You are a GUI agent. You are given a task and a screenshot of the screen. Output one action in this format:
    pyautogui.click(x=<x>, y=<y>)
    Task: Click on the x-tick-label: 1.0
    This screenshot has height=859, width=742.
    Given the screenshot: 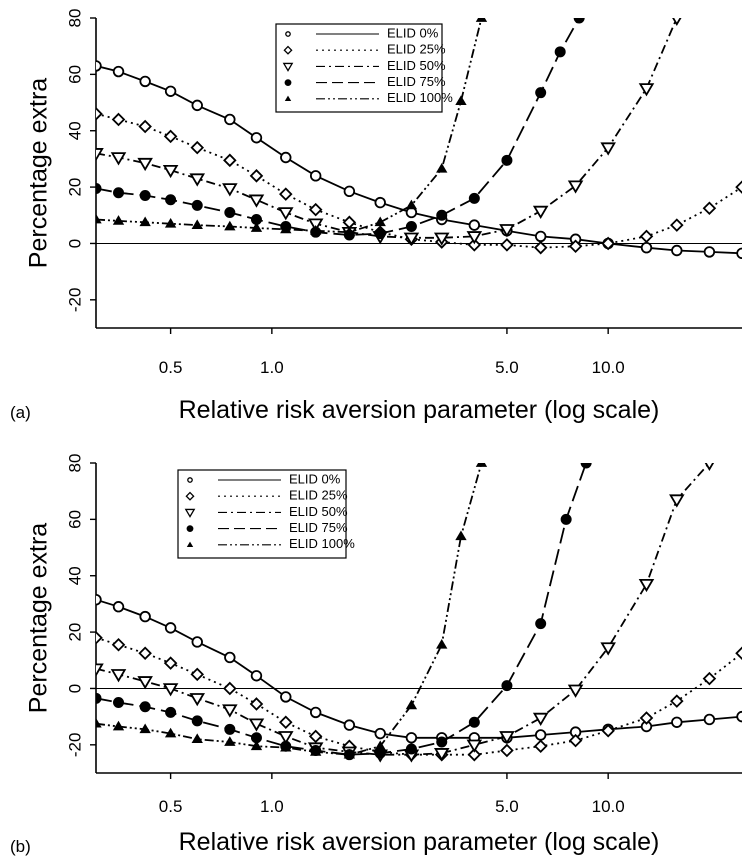 What is the action you would take?
    pyautogui.click(x=272, y=806)
    